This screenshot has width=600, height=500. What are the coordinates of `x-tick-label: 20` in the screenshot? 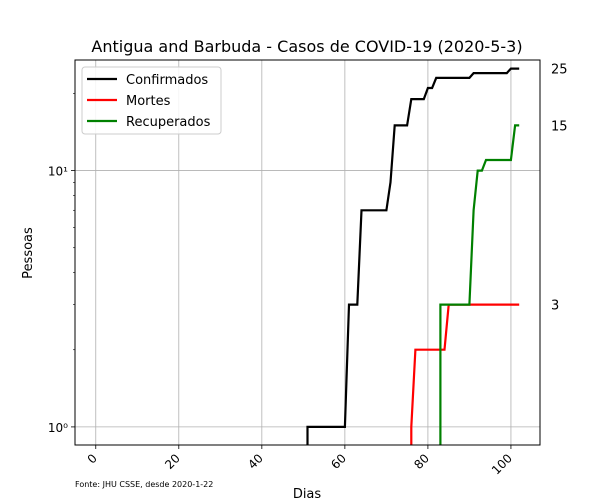 It's located at (172, 461).